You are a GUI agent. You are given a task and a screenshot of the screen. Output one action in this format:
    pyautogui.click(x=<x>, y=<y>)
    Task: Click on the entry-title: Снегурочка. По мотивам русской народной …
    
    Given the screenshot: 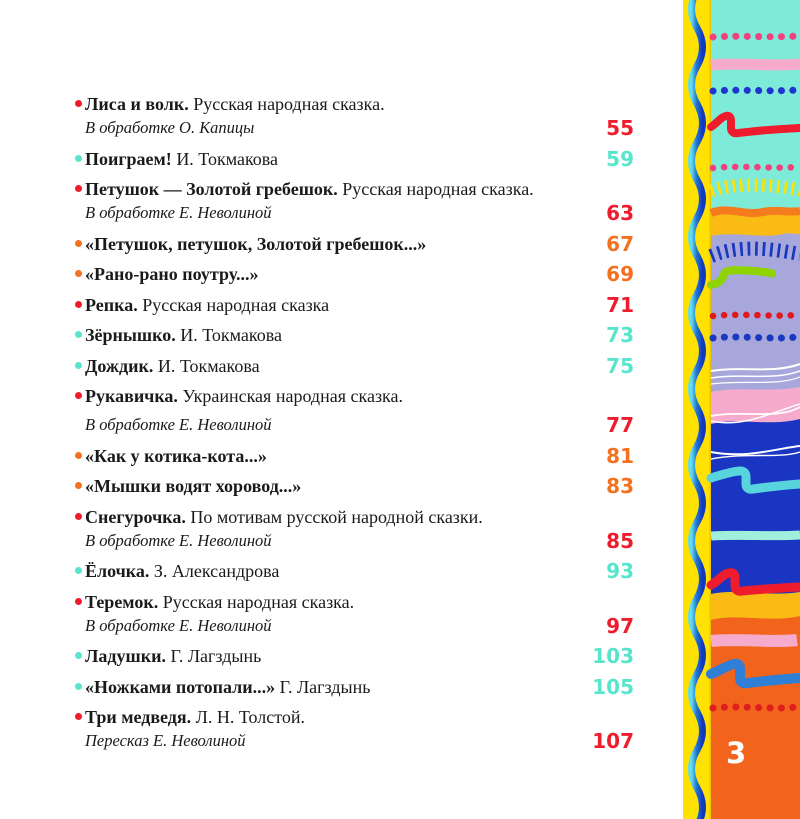 What is the action you would take?
    pyautogui.click(x=330, y=517)
    